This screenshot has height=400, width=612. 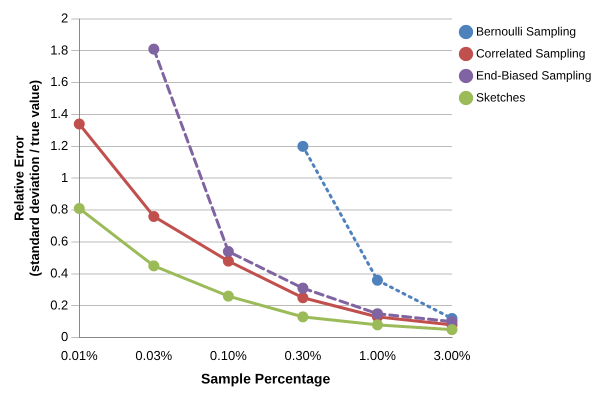 What do you see at coordinates (154, 355) in the screenshot?
I see `x-tick-label: 0.03%` at bounding box center [154, 355].